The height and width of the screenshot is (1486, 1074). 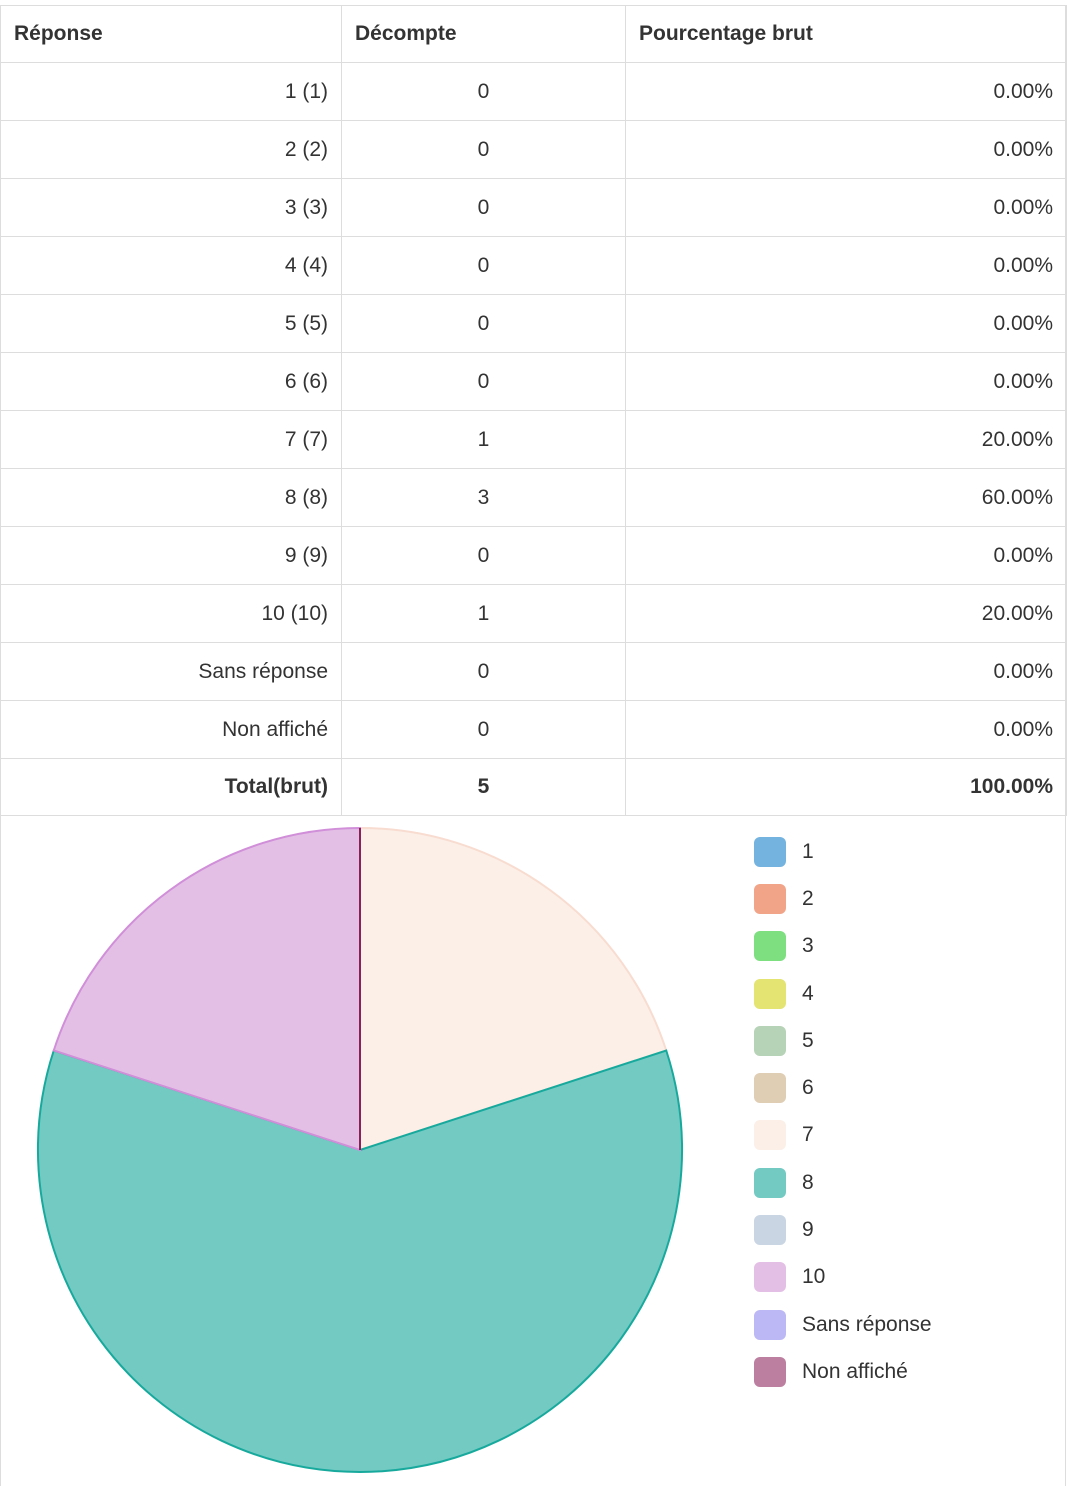 What do you see at coordinates (171, 671) in the screenshot?
I see `row-response: Sans réponse` at bounding box center [171, 671].